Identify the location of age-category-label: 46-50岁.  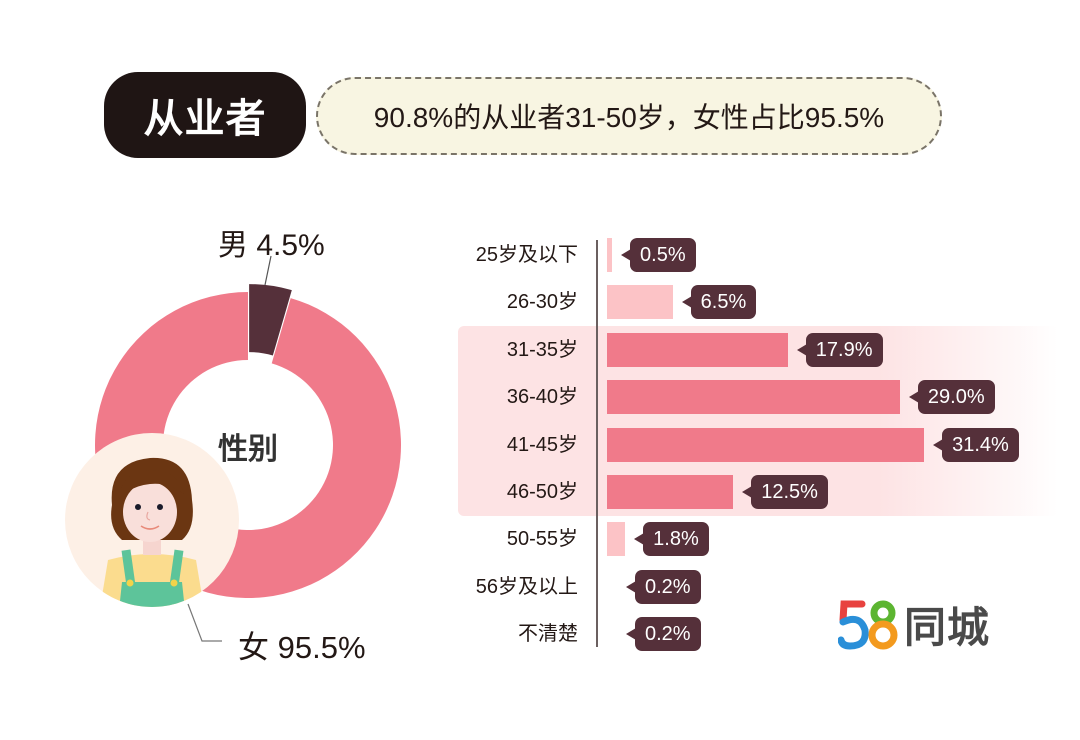
(542, 492).